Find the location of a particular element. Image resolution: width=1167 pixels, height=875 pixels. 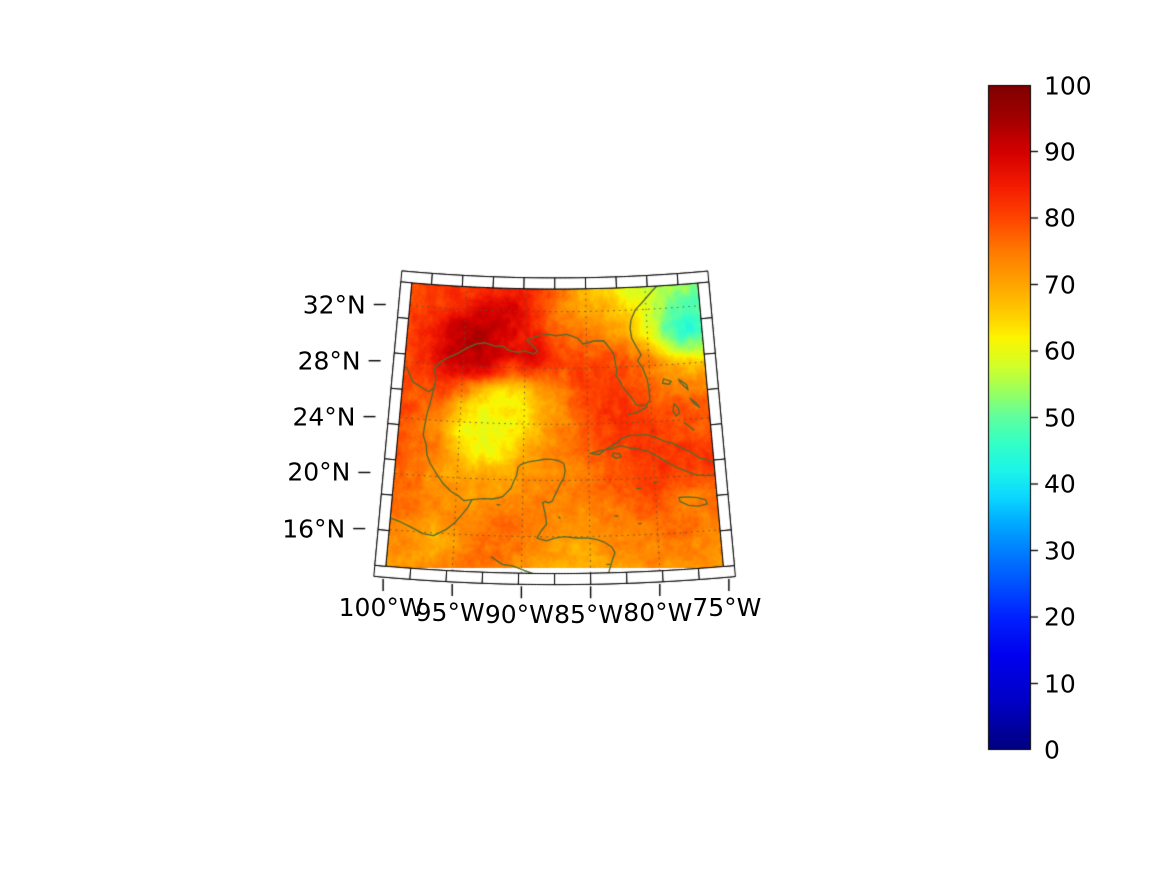

lat-tick-label: 28°N is located at coordinates (329, 361).